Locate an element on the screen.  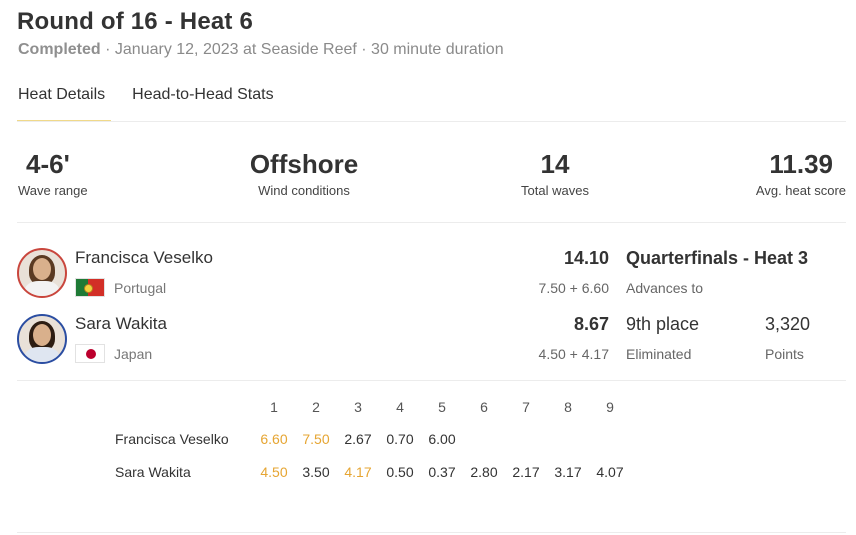
score-breakdown: 7.50 + 6.60 is located at coordinates (573, 288).